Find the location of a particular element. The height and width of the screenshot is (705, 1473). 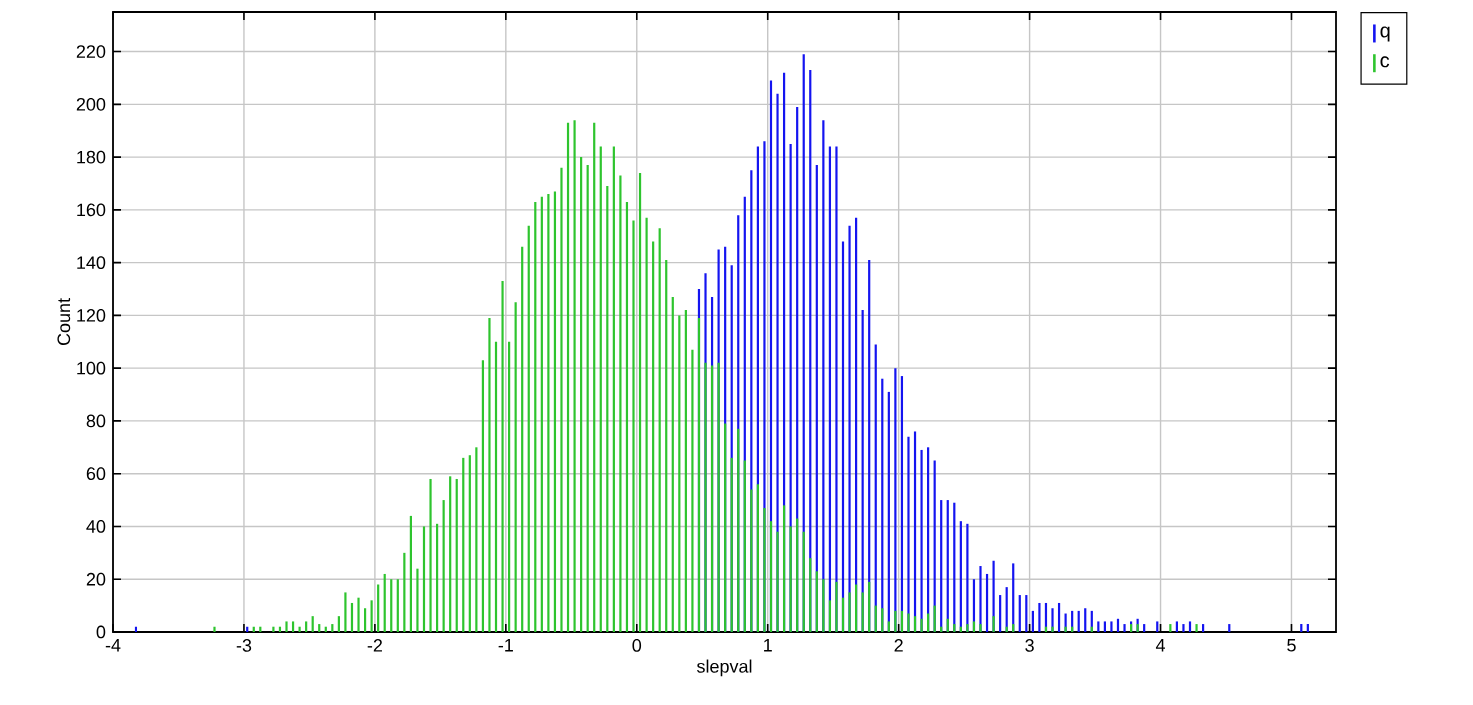

y-axis-title: Count is located at coordinates (64, 322).